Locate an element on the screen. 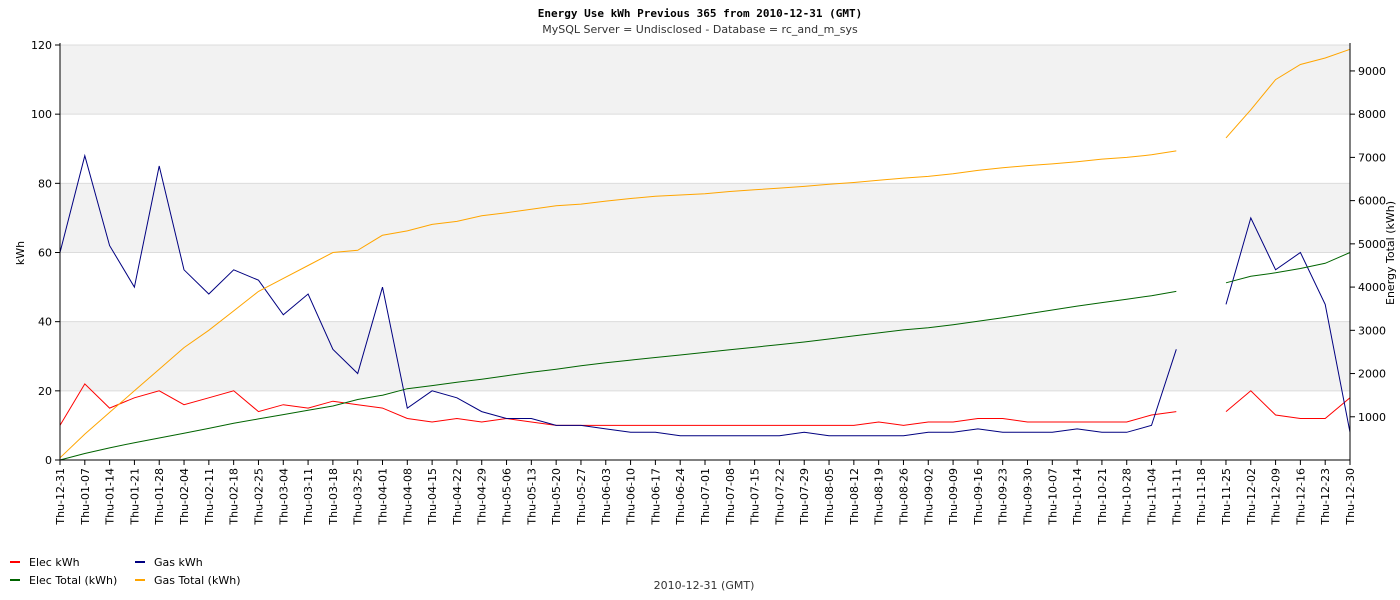 The image size is (1400, 600). y-tick-label: 40 is located at coordinates (45, 322).